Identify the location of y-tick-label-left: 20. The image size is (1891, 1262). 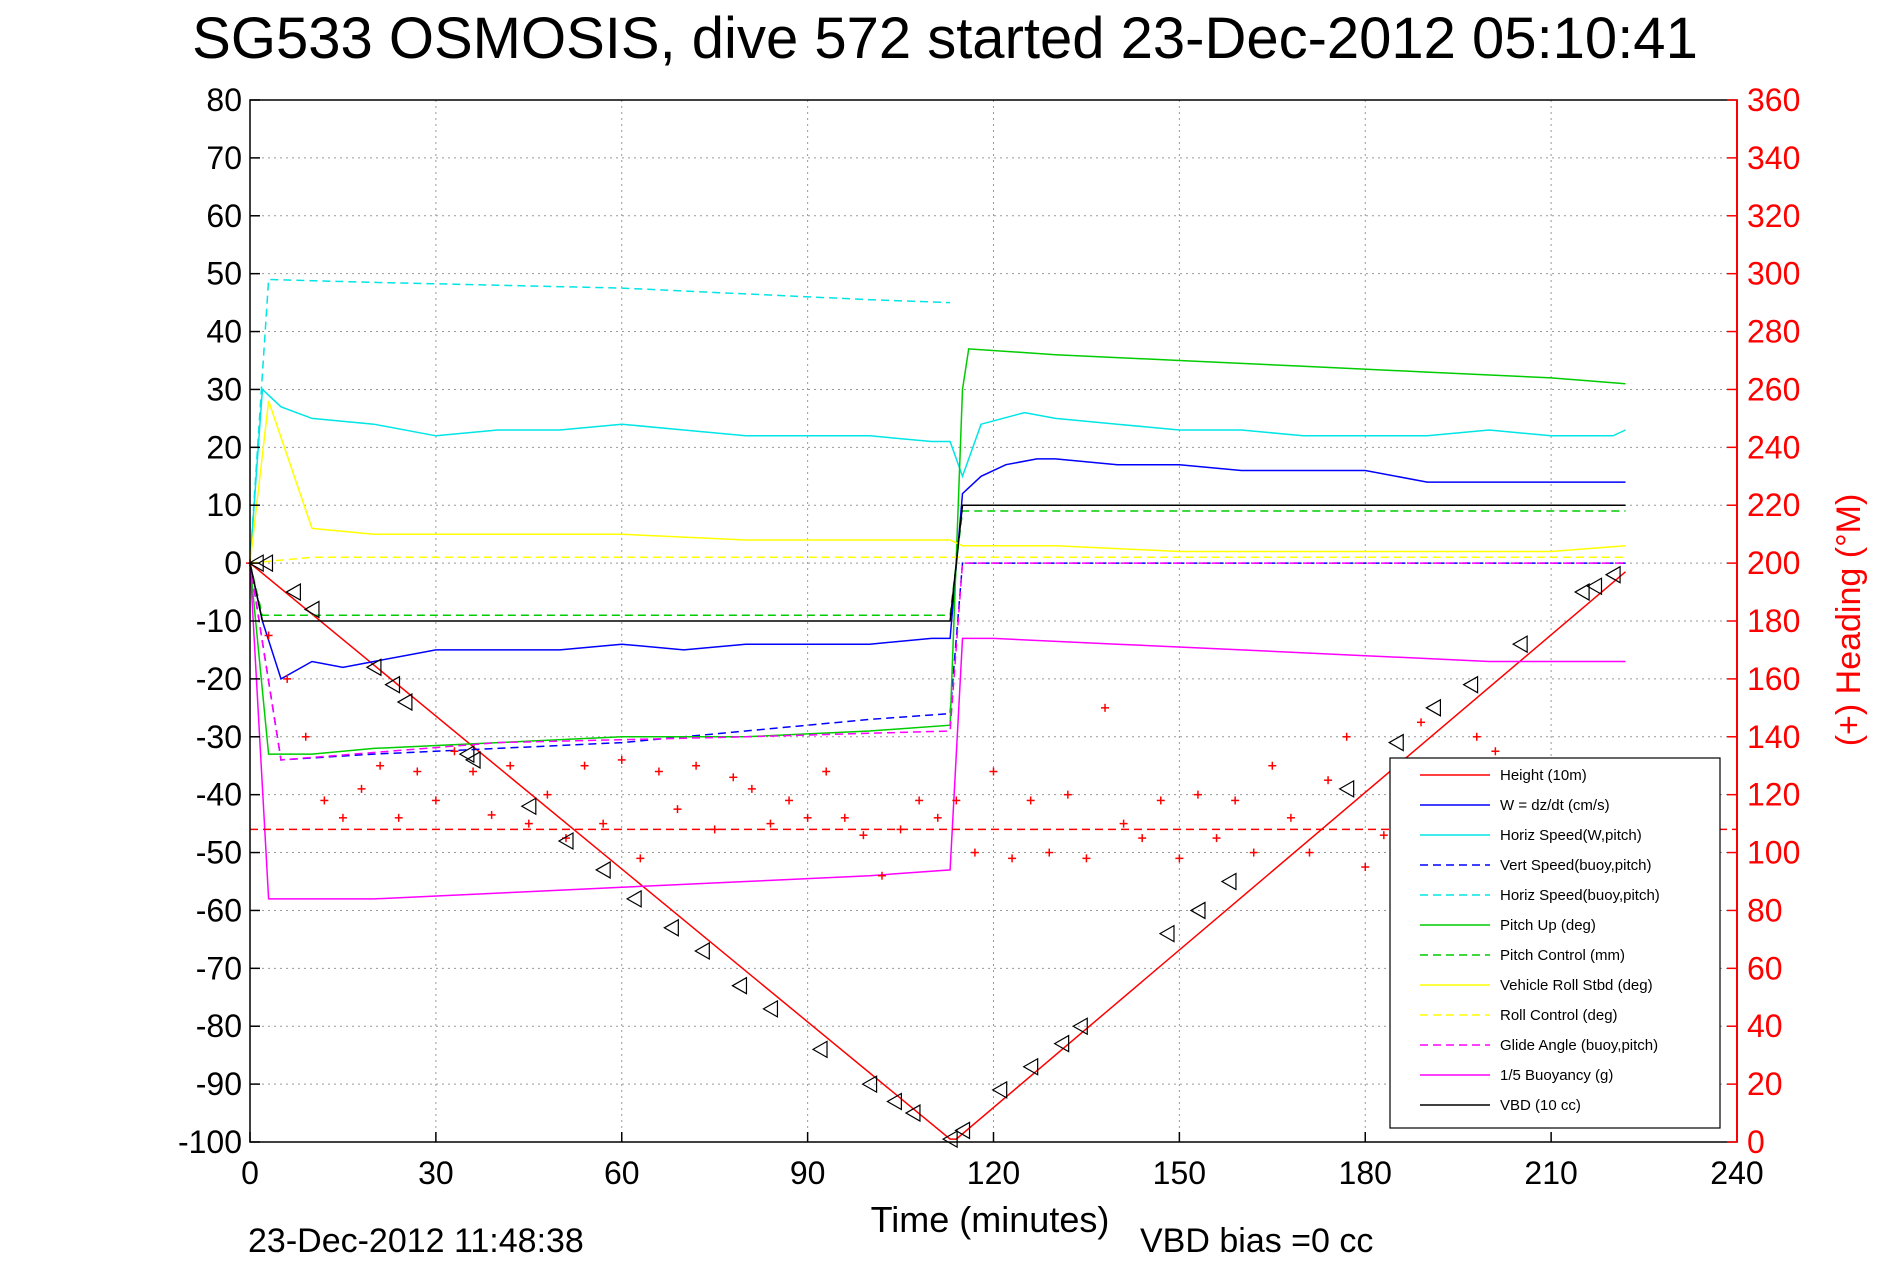
(224, 447).